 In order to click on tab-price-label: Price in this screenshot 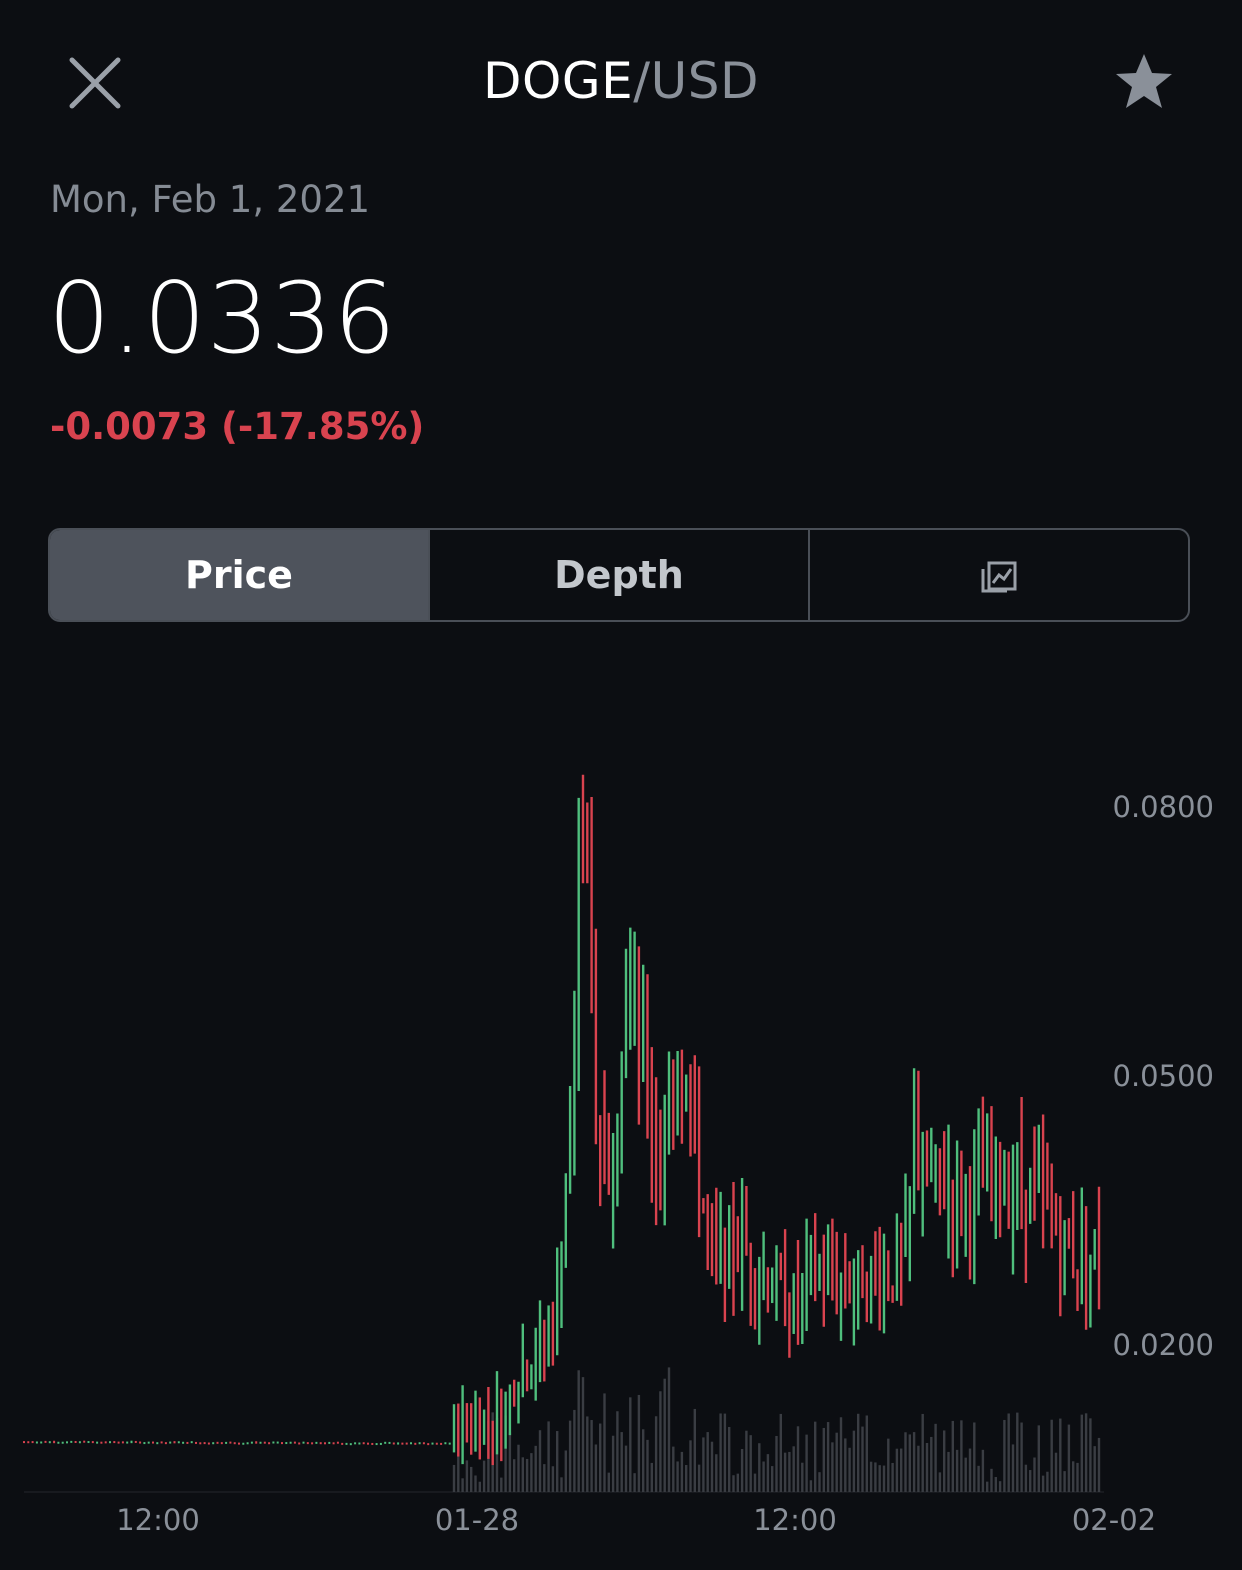, I will do `click(239, 575)`.